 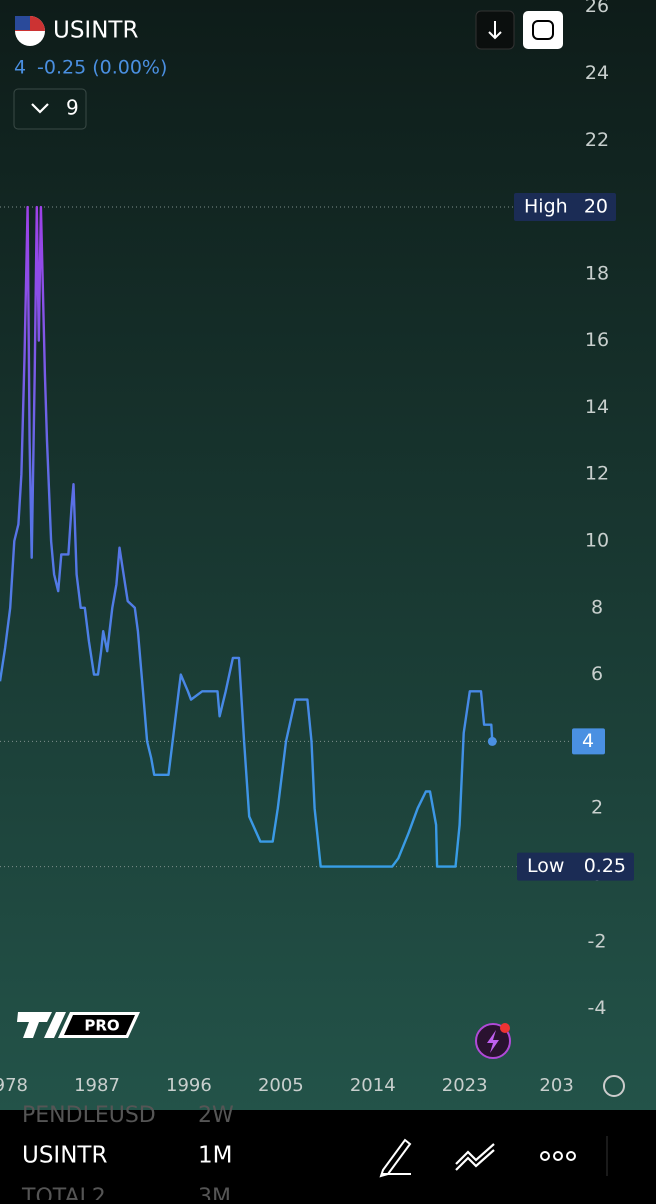 What do you see at coordinates (64, 1156) in the screenshot?
I see `symbol-row: USINTR` at bounding box center [64, 1156].